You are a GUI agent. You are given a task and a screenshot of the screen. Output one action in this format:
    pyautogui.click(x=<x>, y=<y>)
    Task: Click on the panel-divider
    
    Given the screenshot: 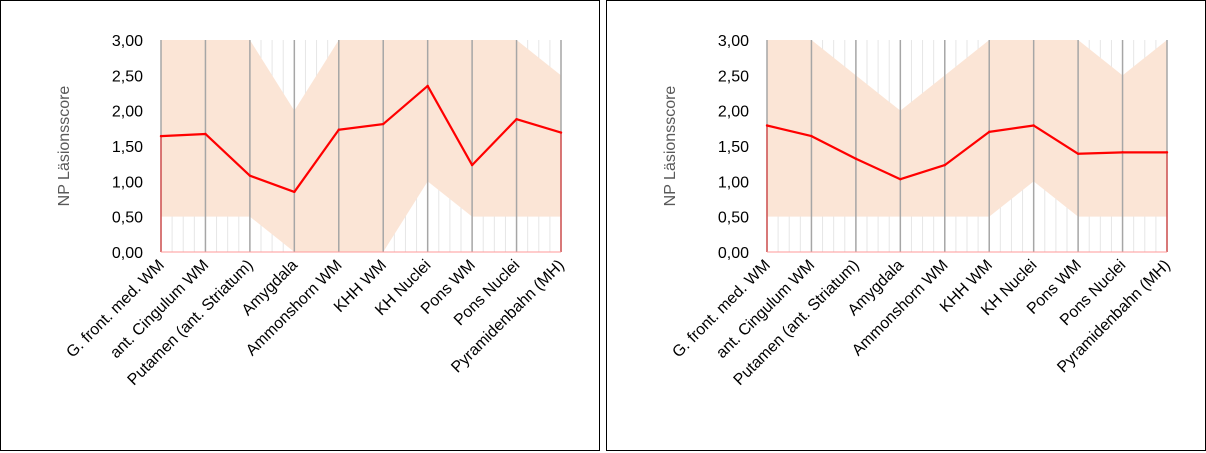 What is the action you would take?
    pyautogui.click(x=603, y=226)
    